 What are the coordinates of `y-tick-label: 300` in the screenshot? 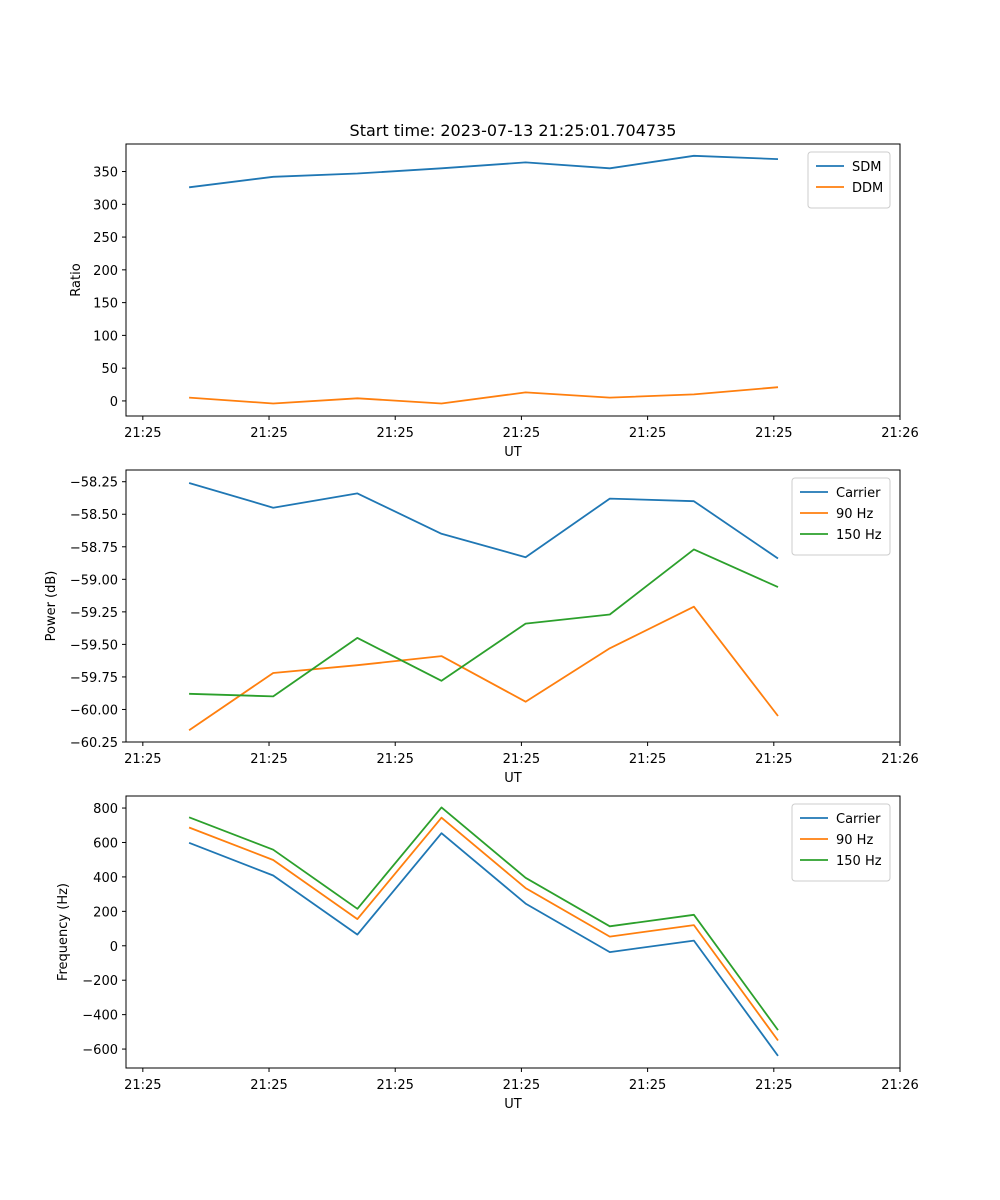 It's located at (105, 205).